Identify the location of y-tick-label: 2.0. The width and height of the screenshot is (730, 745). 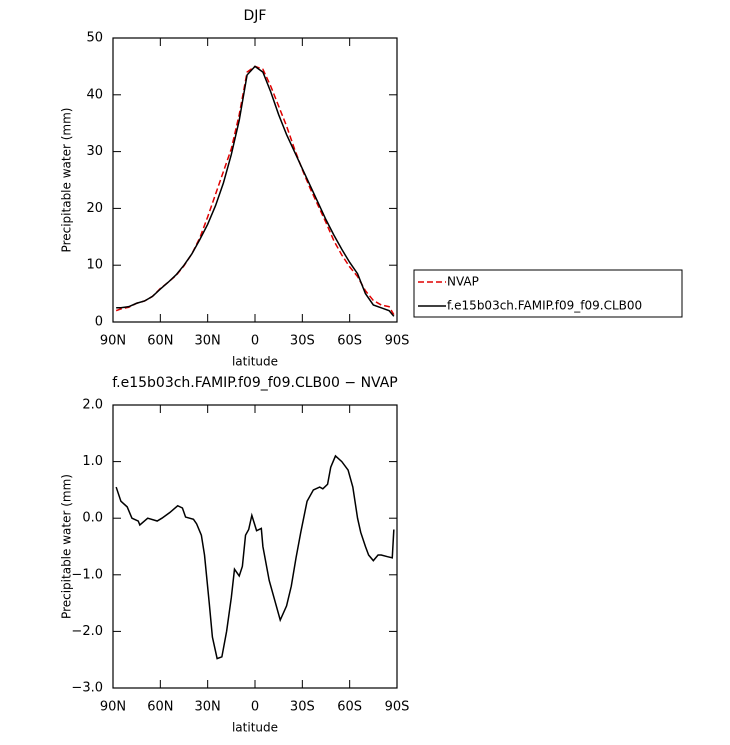
(92, 405).